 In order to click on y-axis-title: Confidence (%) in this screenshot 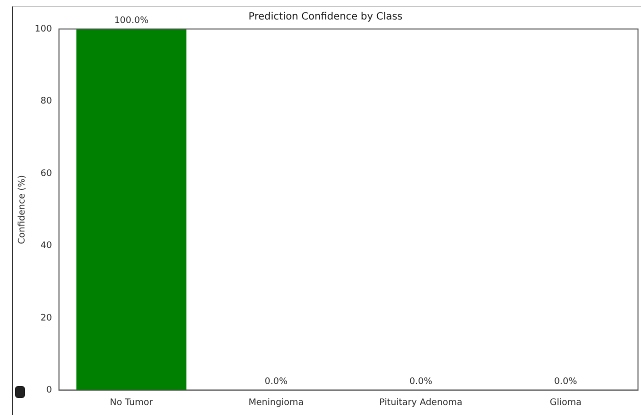, I will do `click(23, 209)`.